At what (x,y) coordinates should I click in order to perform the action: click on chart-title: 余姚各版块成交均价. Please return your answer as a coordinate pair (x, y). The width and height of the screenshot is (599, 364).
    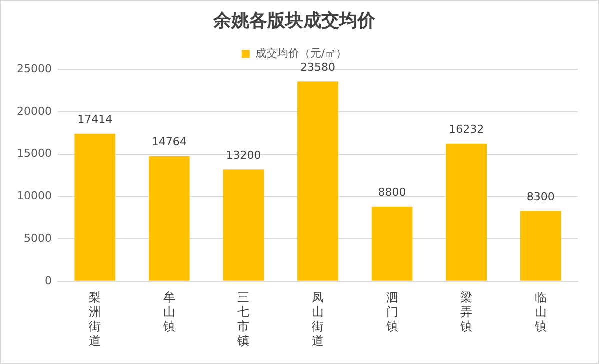
    Looking at the image, I should click on (294, 21).